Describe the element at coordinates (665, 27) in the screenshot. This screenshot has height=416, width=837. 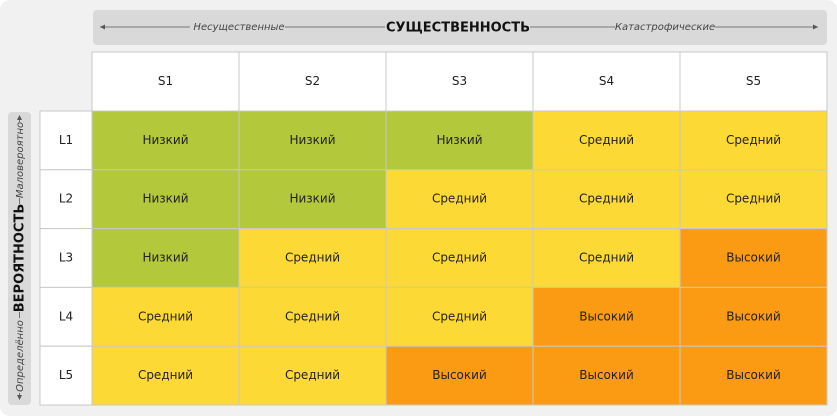
I see `header-right-label: Катастрофические` at that location.